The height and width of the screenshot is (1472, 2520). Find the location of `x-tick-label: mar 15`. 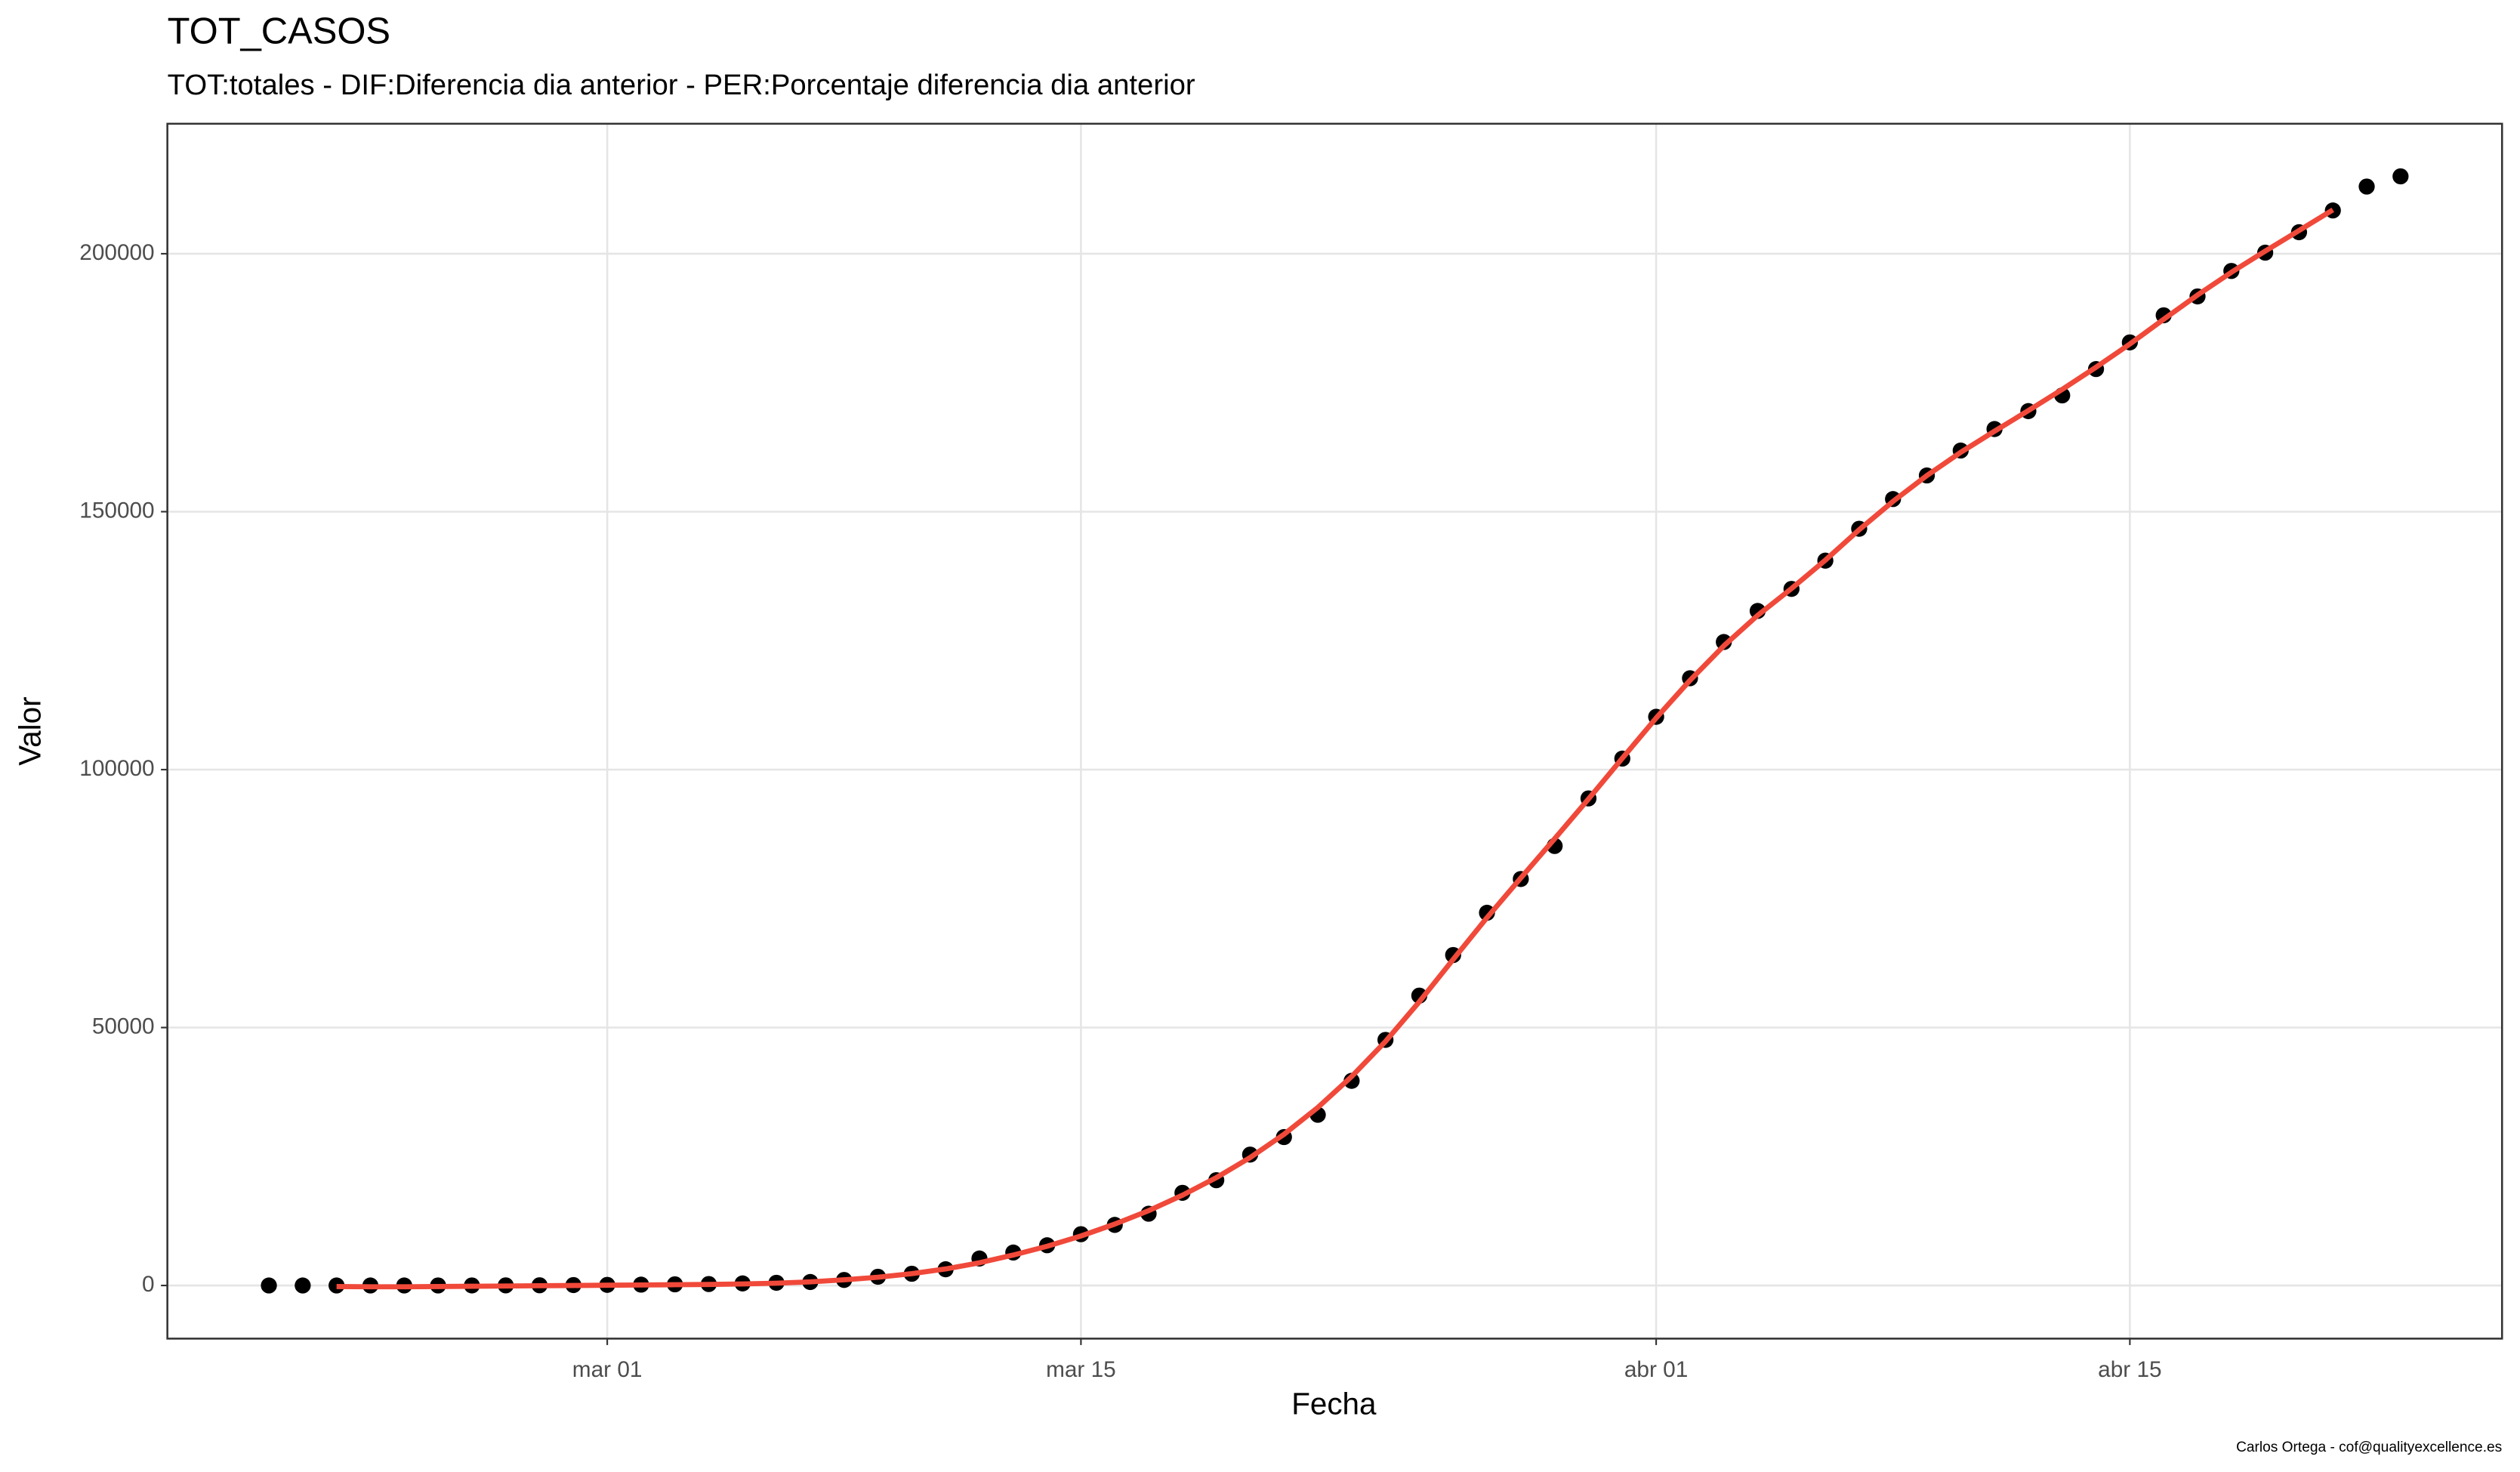

x-tick-label: mar 15 is located at coordinates (1081, 1369).